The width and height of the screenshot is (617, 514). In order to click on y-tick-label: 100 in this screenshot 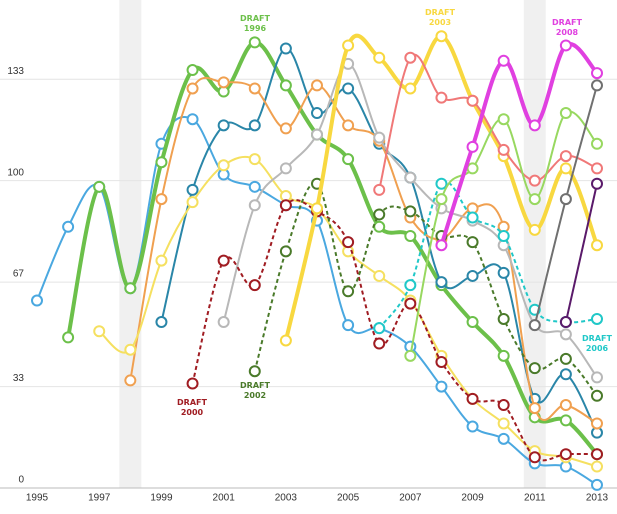, I will do `click(15, 172)`.